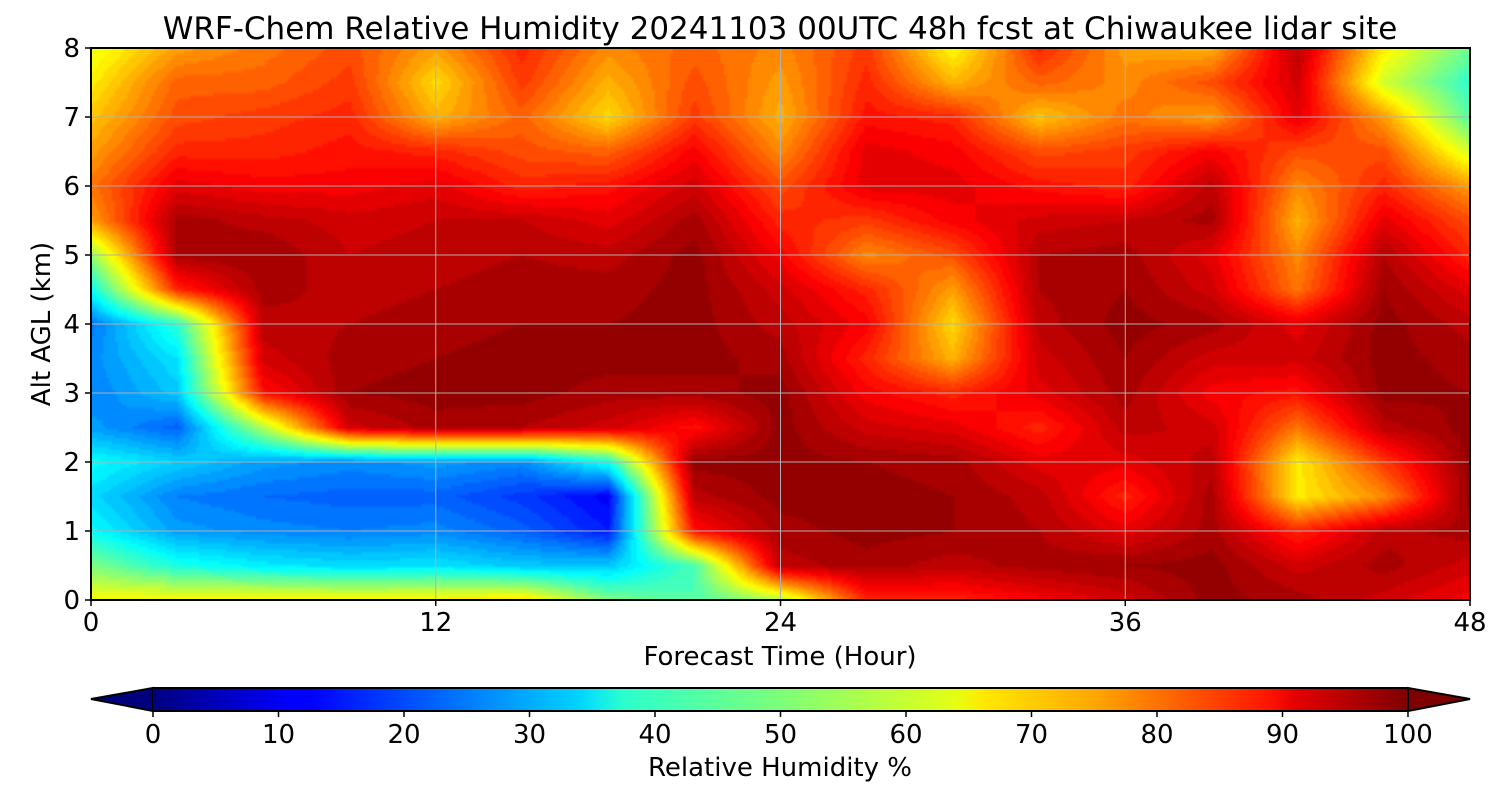 The width and height of the screenshot is (1500, 800). Describe the element at coordinates (780, 699) in the screenshot. I see `colorbar-gradient` at that location.